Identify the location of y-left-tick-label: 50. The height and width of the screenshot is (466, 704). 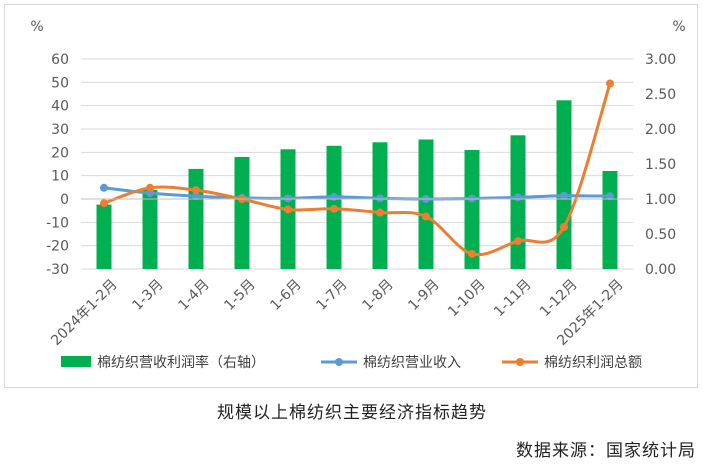
(60, 83).